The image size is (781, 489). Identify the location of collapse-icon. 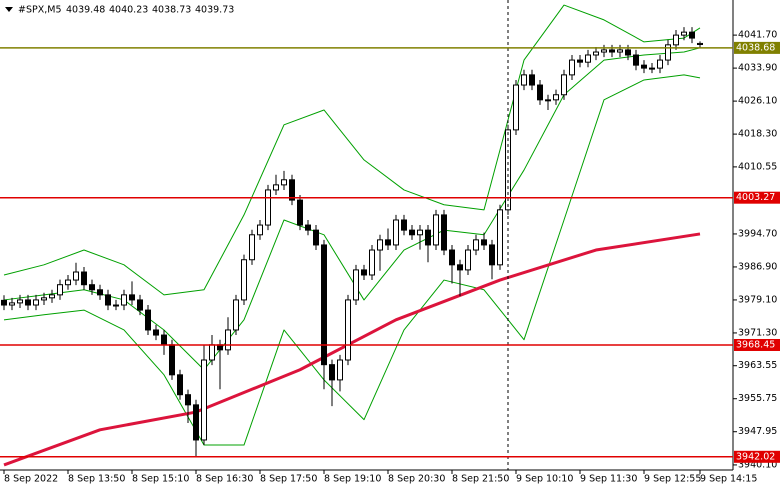
(9, 9).